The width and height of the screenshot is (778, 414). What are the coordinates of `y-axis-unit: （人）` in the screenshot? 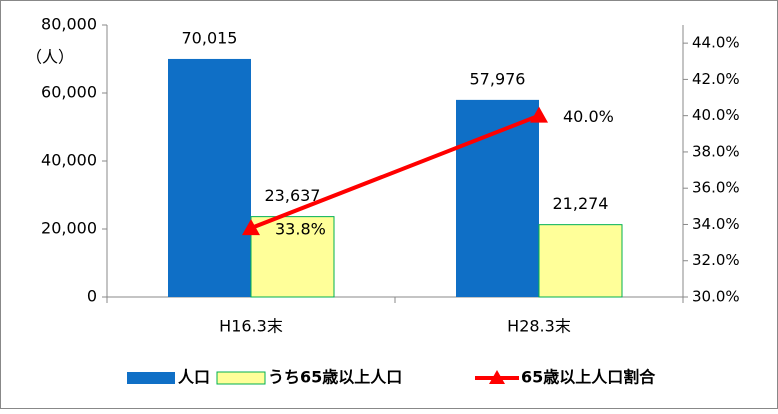 It's located at (50, 57).